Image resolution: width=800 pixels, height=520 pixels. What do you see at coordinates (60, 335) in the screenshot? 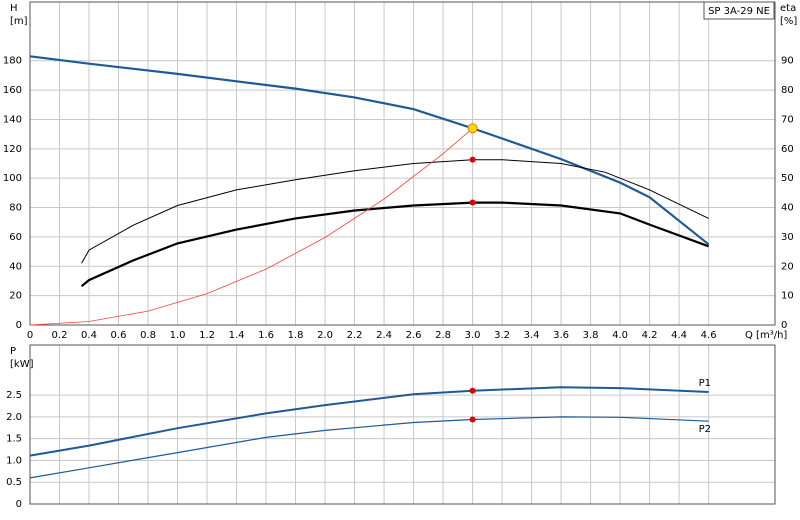
I see `x-tick-label: 0.2` at bounding box center [60, 335].